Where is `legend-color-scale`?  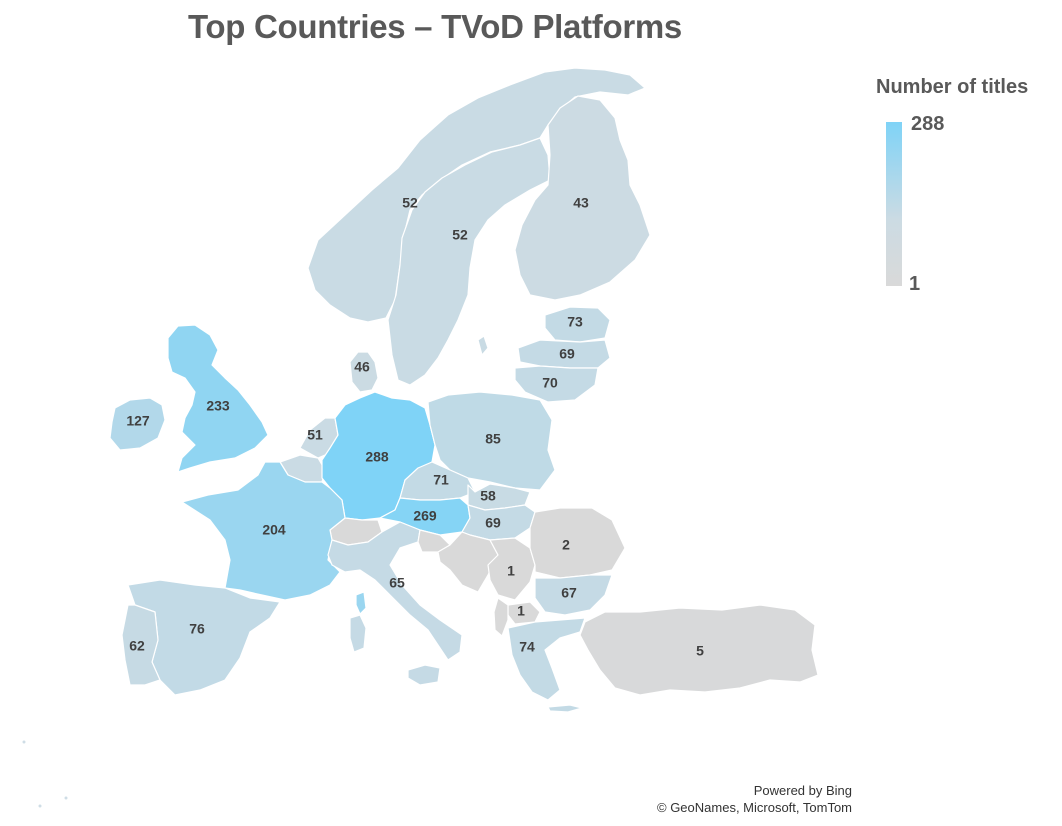 legend-color-scale is located at coordinates (894, 204).